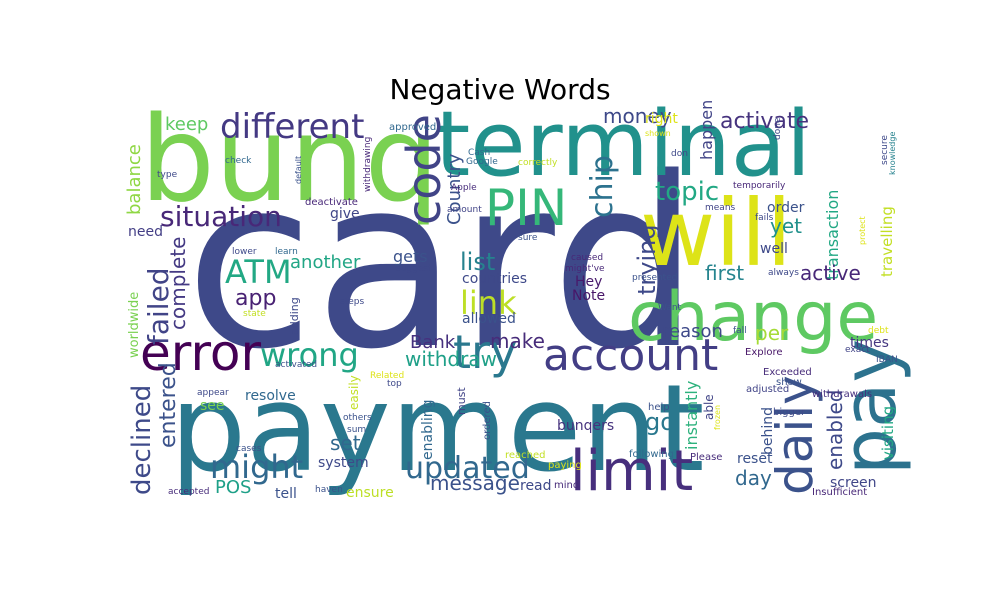 The height and width of the screenshot is (600, 1000). I want to click on word-type: type, so click(167, 175).